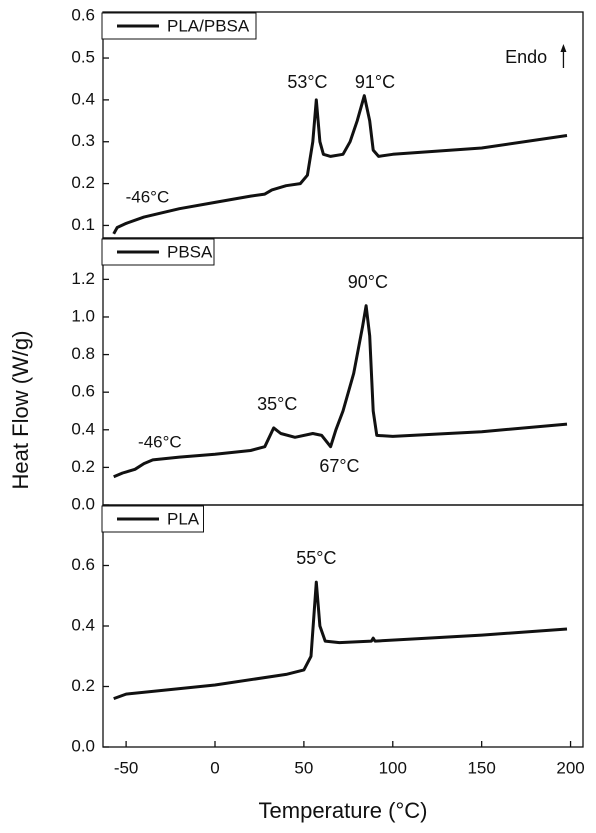  What do you see at coordinates (20, 410) in the screenshot?
I see `y-axis-label: Heat Flow (W/g)` at bounding box center [20, 410].